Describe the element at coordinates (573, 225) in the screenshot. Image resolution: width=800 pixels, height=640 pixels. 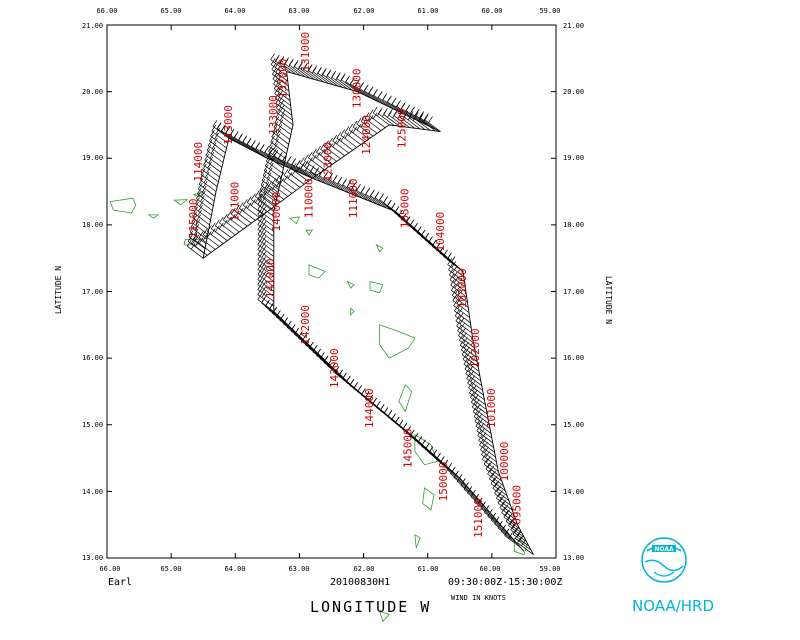
I see `lat-tick-right: 18.00` at that location.